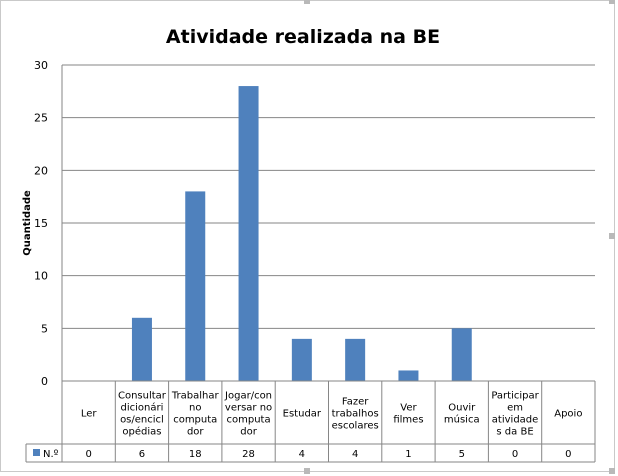 The width and height of the screenshot is (618, 476). I want to click on resize-handle-right, so click(612, 236).